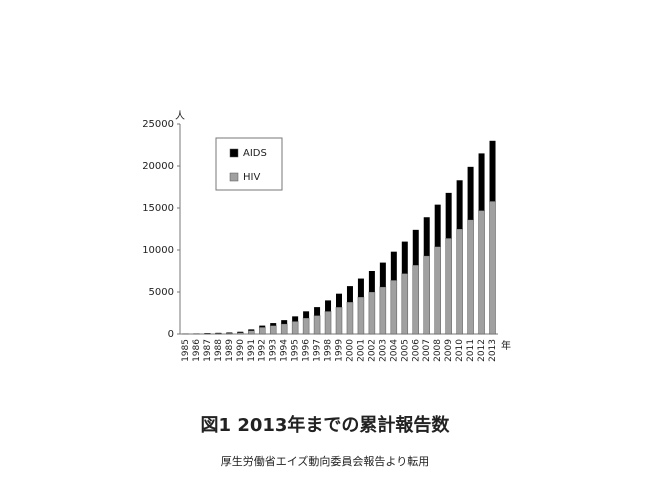  Describe the element at coordinates (158, 166) in the screenshot. I see `y-tick-label: 20000` at that location.